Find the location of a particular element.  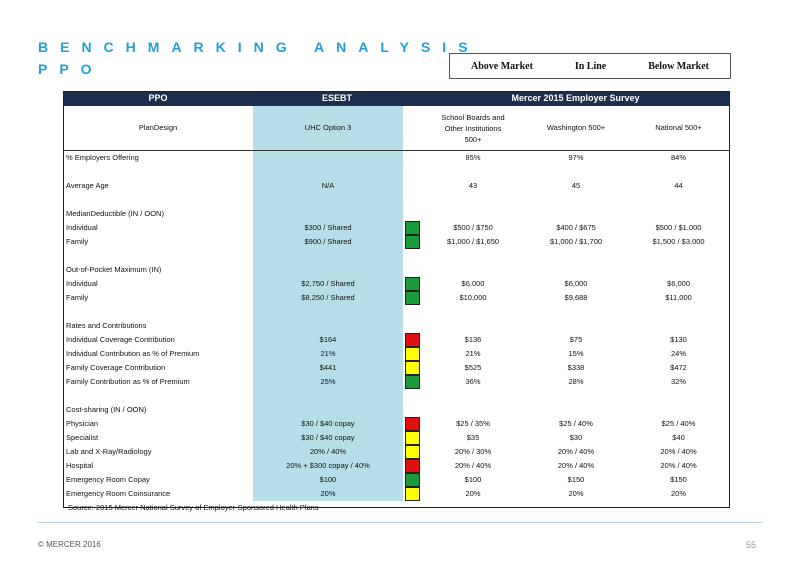

school-boards-value: 20% / 30% is located at coordinates (473, 451).